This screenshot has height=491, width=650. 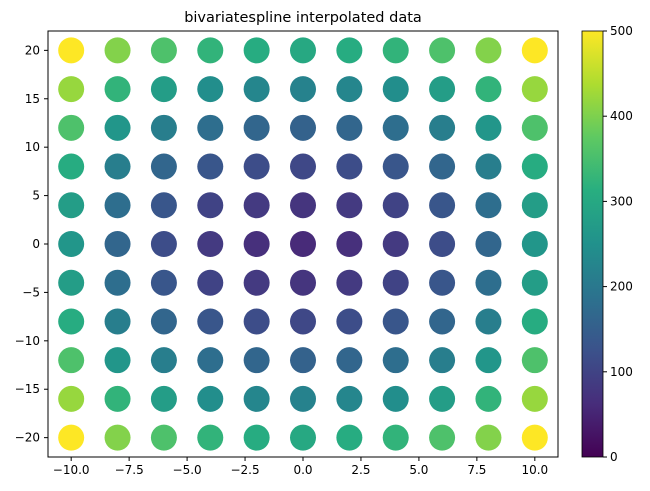 I want to click on y-tick-label: 20, so click(x=32, y=50).